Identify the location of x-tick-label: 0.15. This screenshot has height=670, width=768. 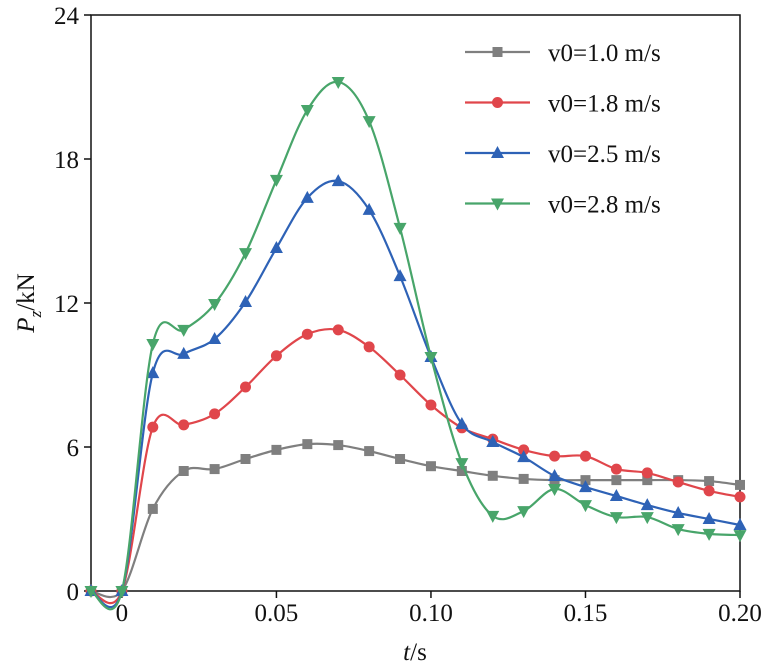
(586, 613).